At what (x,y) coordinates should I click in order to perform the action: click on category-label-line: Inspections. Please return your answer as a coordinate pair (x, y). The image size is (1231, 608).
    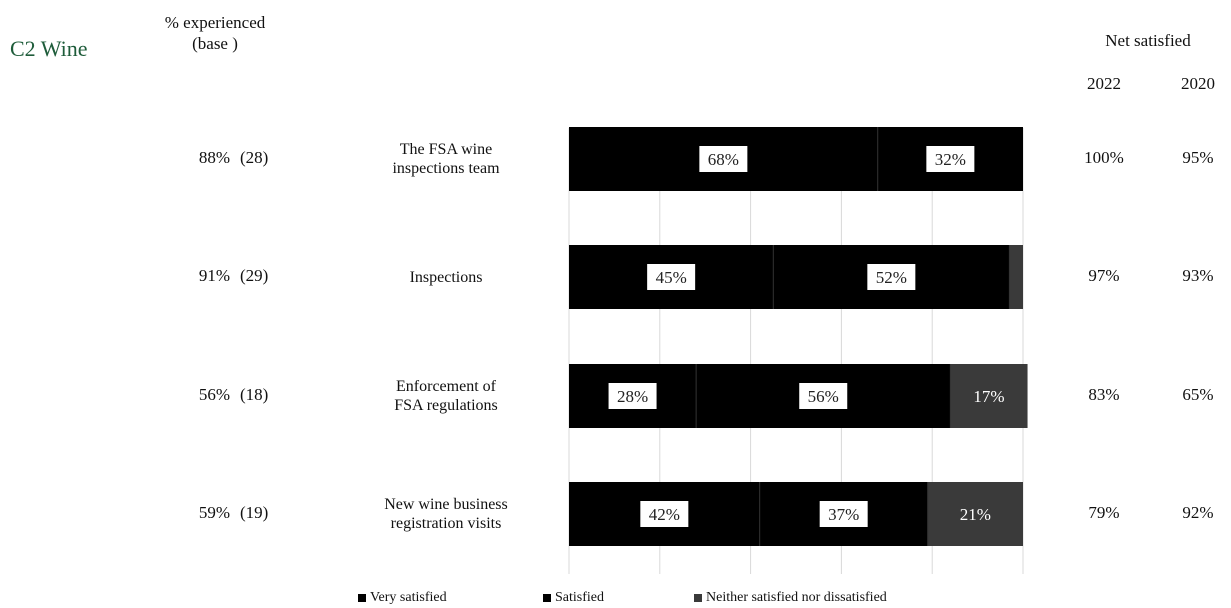
    Looking at the image, I should click on (446, 277).